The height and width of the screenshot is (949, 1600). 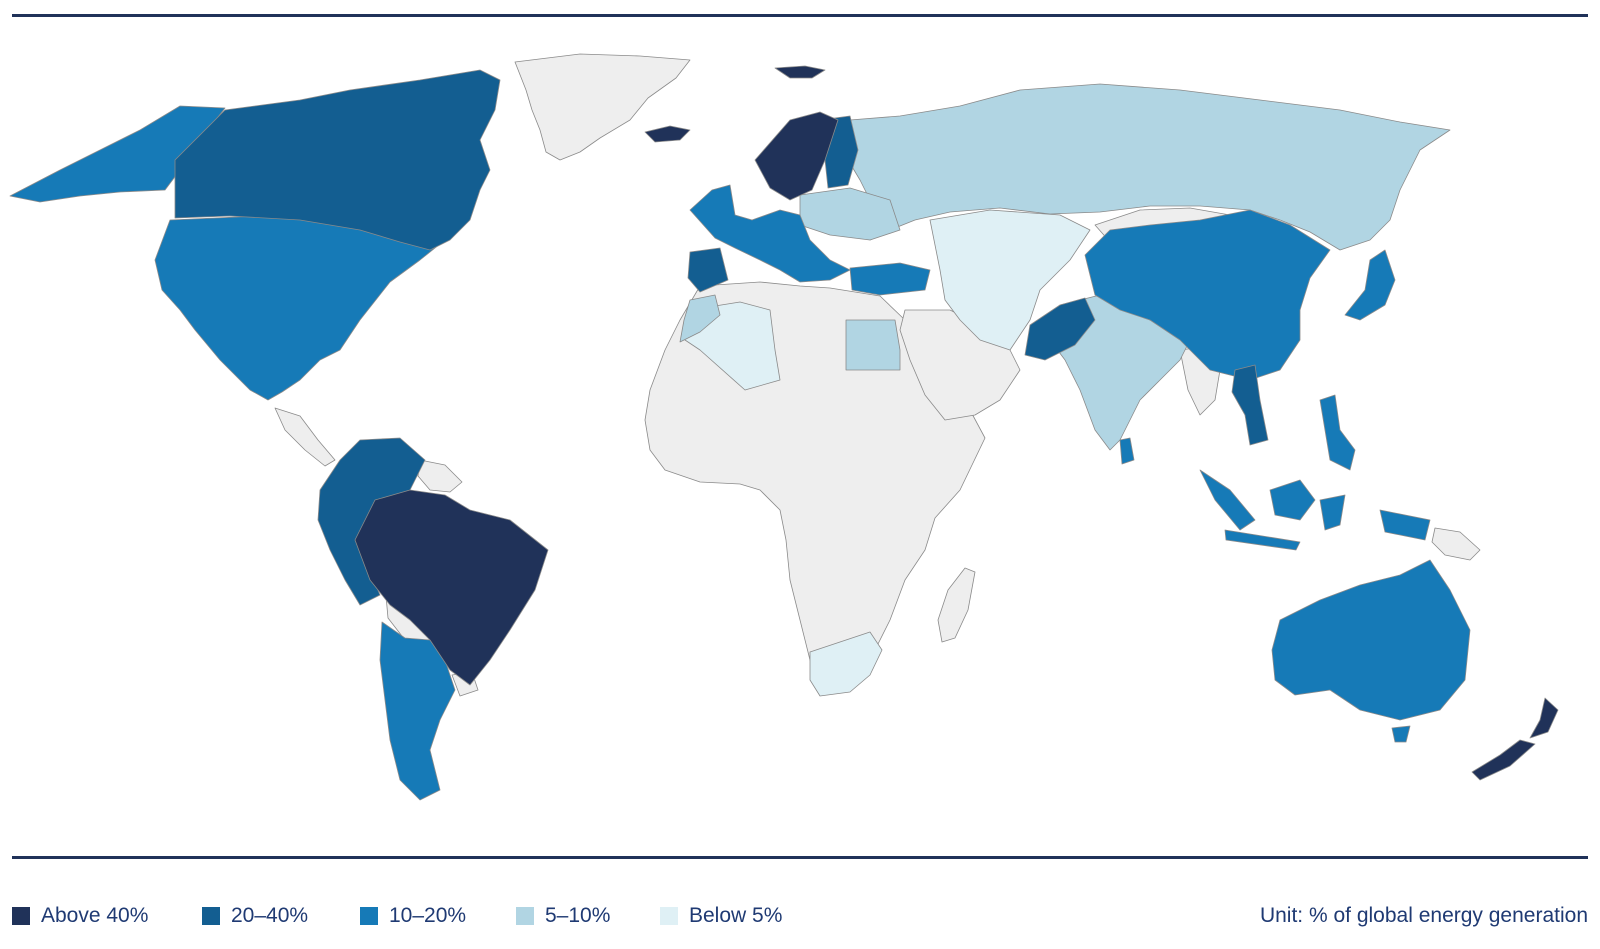 What do you see at coordinates (796, 156) in the screenshot?
I see `scandinavia` at bounding box center [796, 156].